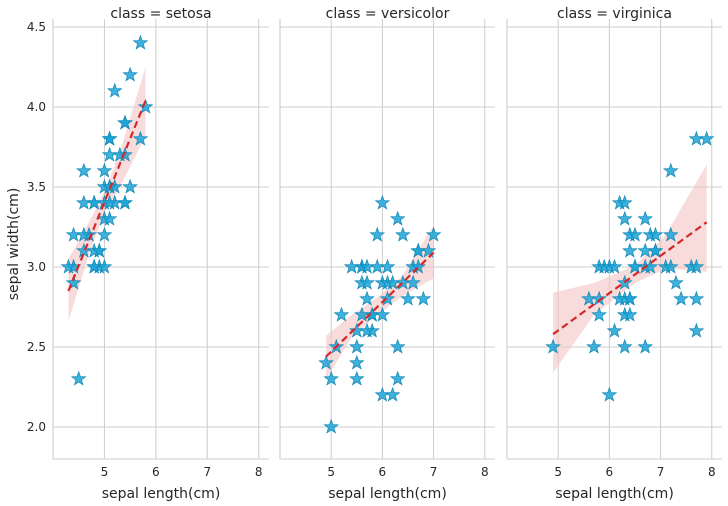 The width and height of the screenshot is (728, 506). Describe the element at coordinates (14, 244) in the screenshot. I see `y-axis-title: sepal width(cm)` at that location.